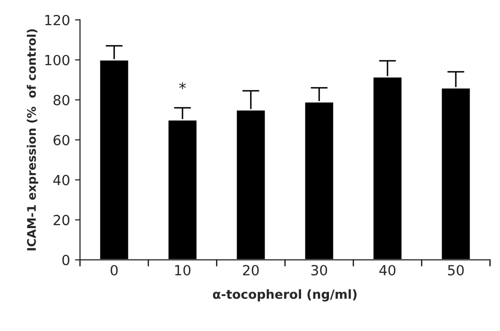  Describe the element at coordinates (251, 270) in the screenshot. I see `x-tick-label: 20` at that location.